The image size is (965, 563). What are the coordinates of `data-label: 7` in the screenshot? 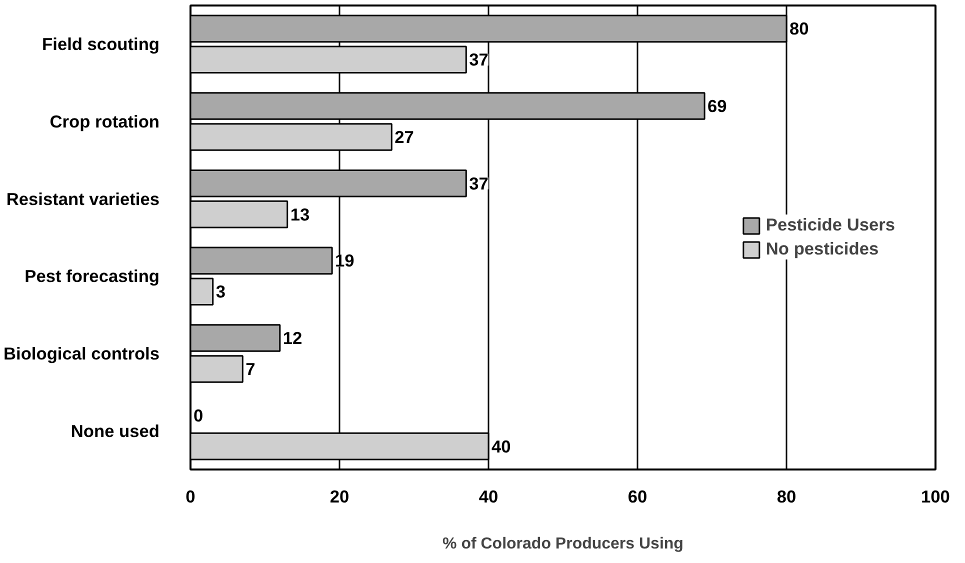 It's located at (251, 368).